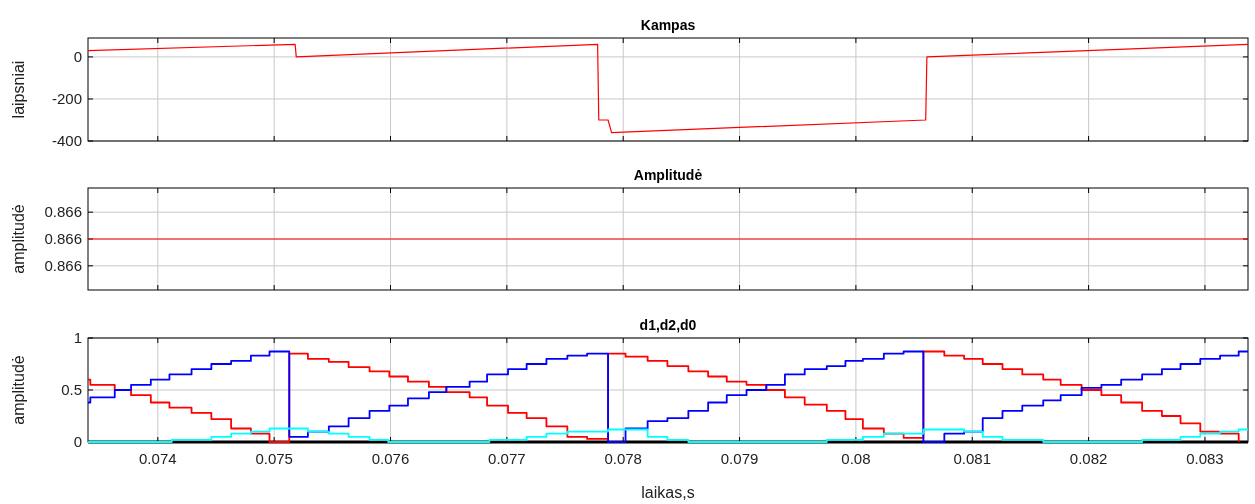 This screenshot has width=1255, height=504. I want to click on y-tick-label: 1, so click(77, 338).